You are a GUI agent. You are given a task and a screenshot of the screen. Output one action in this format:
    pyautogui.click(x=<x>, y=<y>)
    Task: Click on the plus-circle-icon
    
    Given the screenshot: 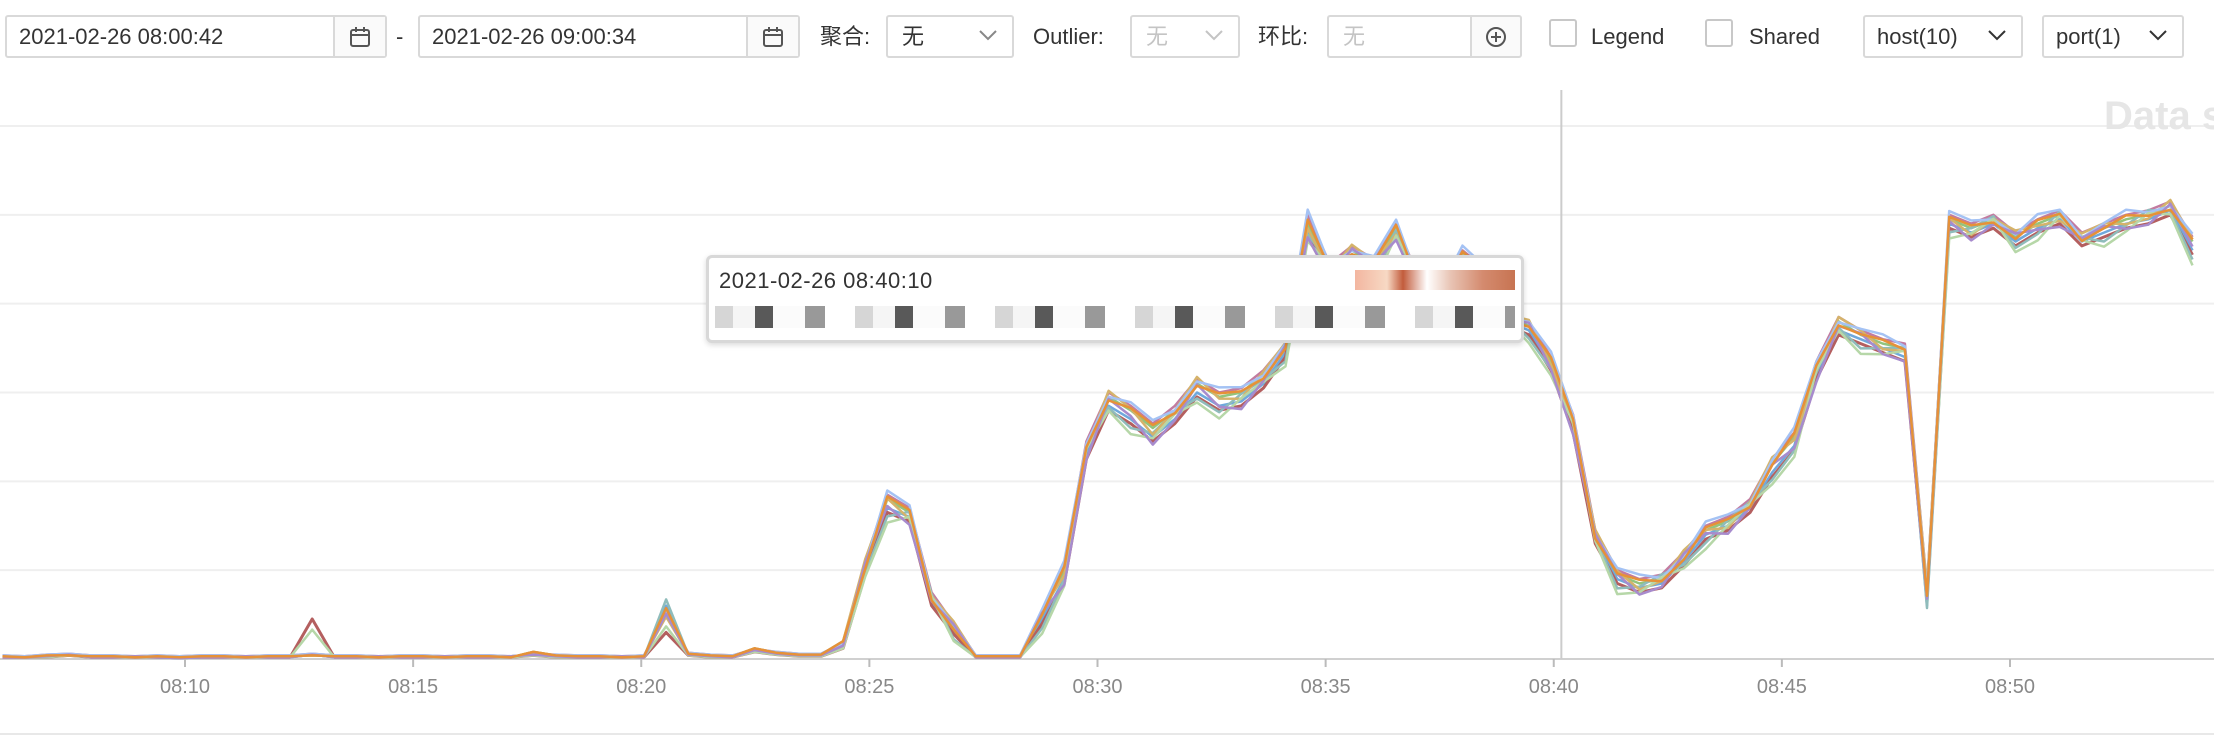 What is the action you would take?
    pyautogui.click(x=1496, y=37)
    